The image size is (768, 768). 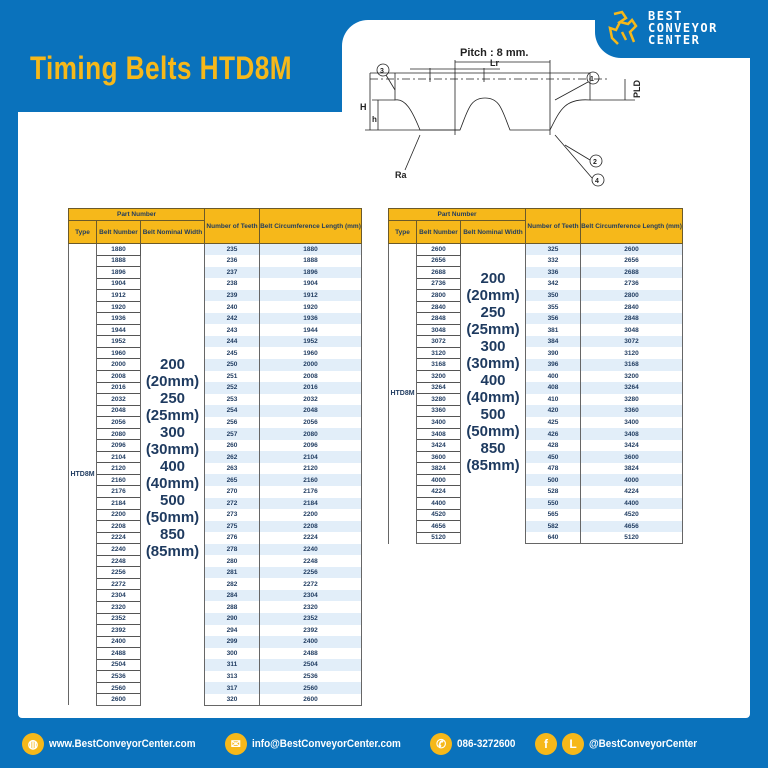 I want to click on teeth-count: 450, so click(x=553, y=457).